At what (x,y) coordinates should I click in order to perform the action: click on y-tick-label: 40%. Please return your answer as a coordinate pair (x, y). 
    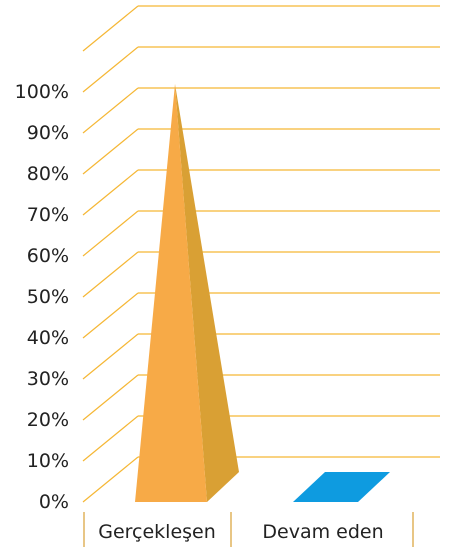
    Looking at the image, I should click on (48, 338).